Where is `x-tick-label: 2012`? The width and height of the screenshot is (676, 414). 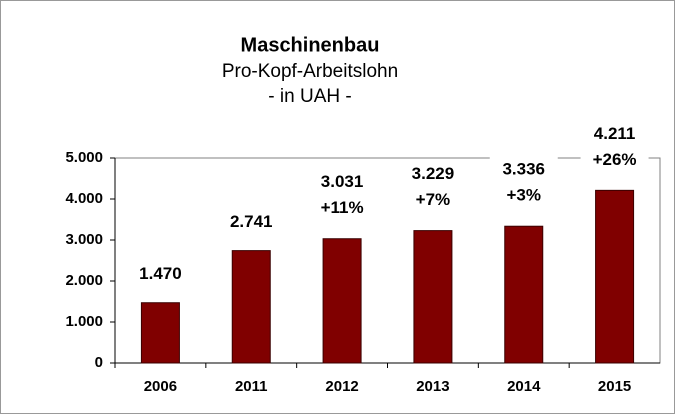 x-tick-label: 2012 is located at coordinates (341, 386).